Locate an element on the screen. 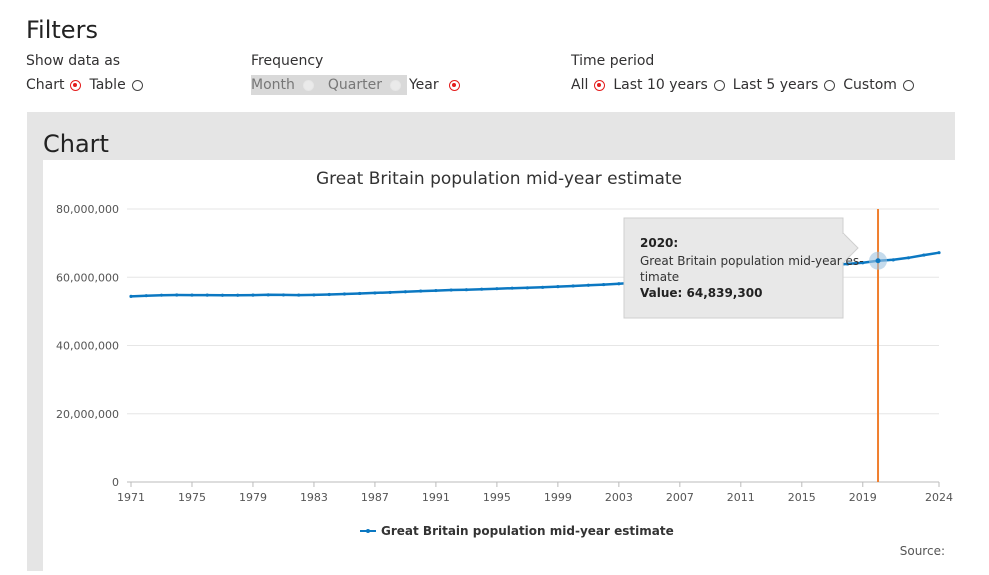  y-tick-label: 60,000,000 is located at coordinates (87, 277).